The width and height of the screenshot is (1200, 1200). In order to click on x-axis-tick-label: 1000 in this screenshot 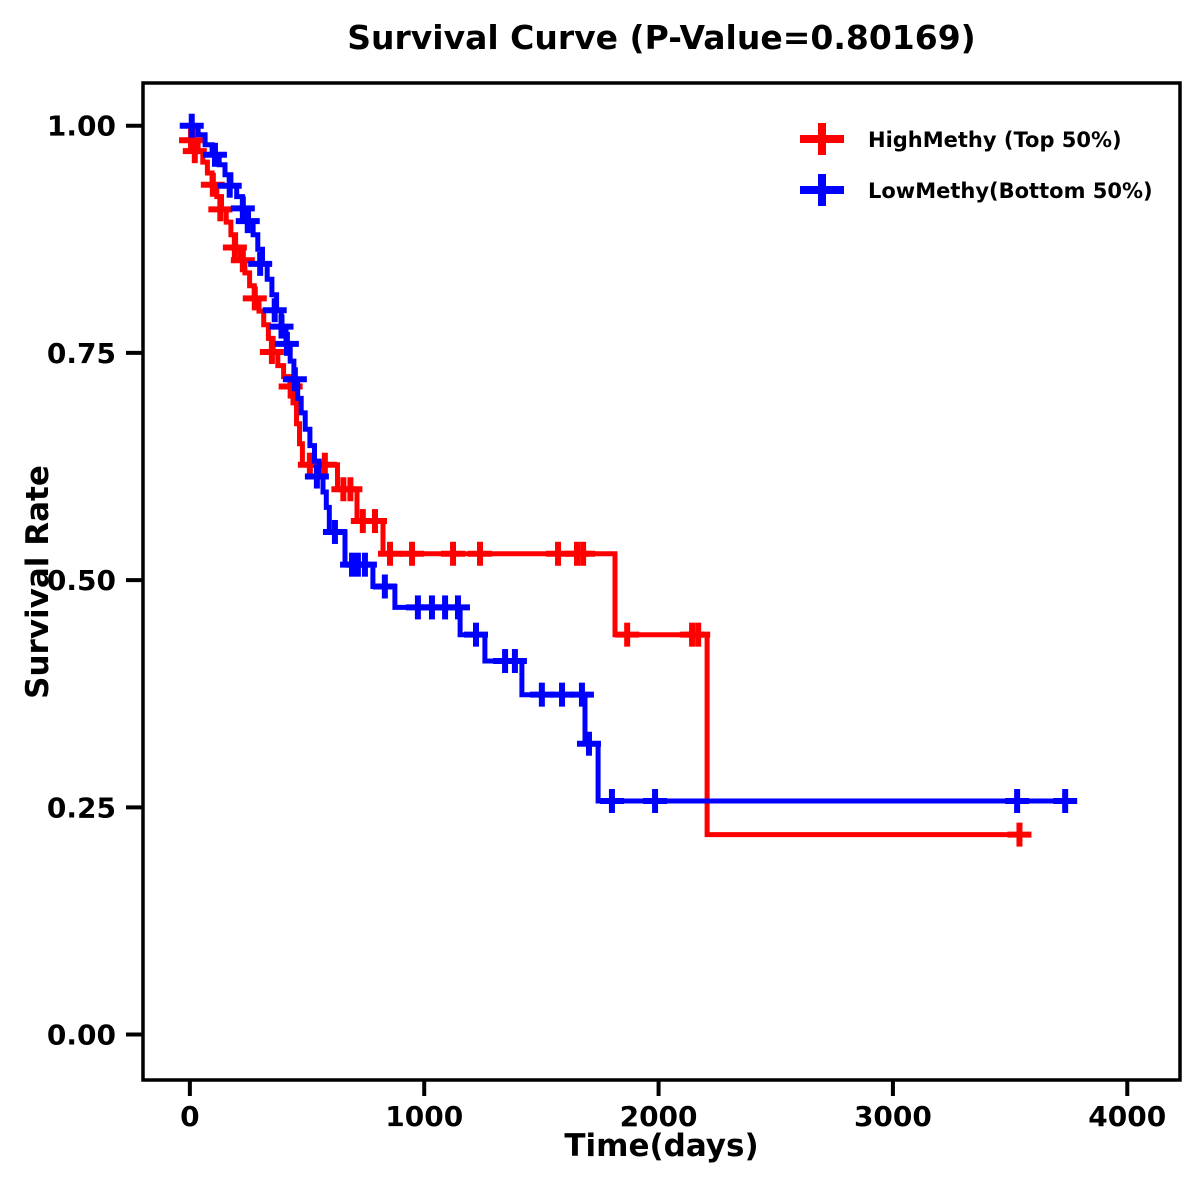, I will do `click(424, 1116)`.